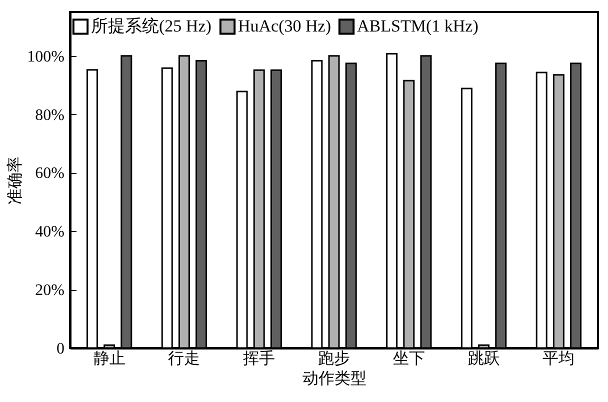 The image size is (608, 402). I want to click on x-tick-label: 跑步, so click(334, 359).